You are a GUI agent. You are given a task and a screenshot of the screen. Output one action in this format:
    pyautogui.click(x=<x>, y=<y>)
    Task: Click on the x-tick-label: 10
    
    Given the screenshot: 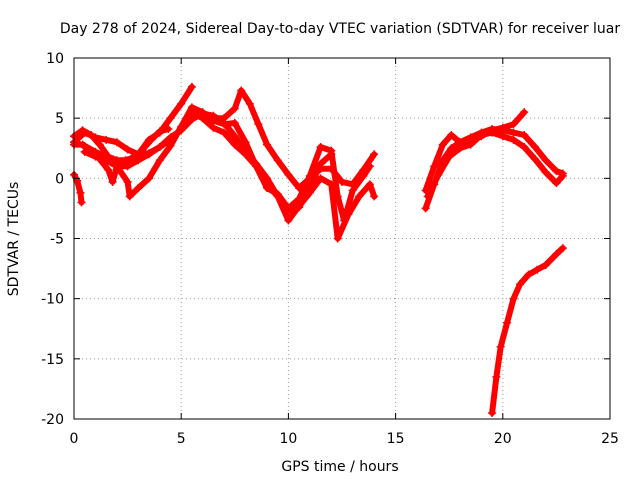 What is the action you would take?
    pyautogui.click(x=288, y=439)
    